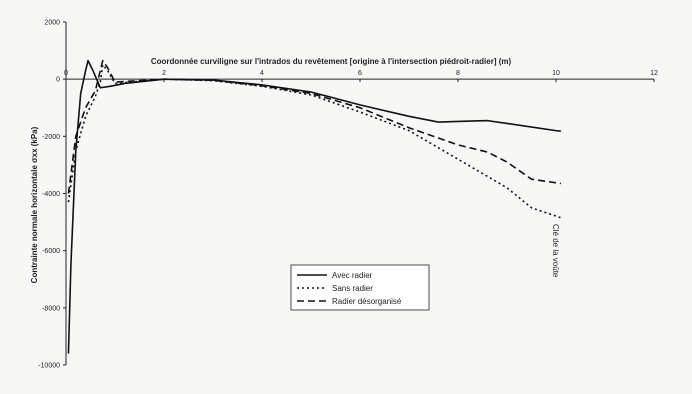  Describe the element at coordinates (52, 23) in the screenshot. I see `y-tick-label: 2000` at that location.